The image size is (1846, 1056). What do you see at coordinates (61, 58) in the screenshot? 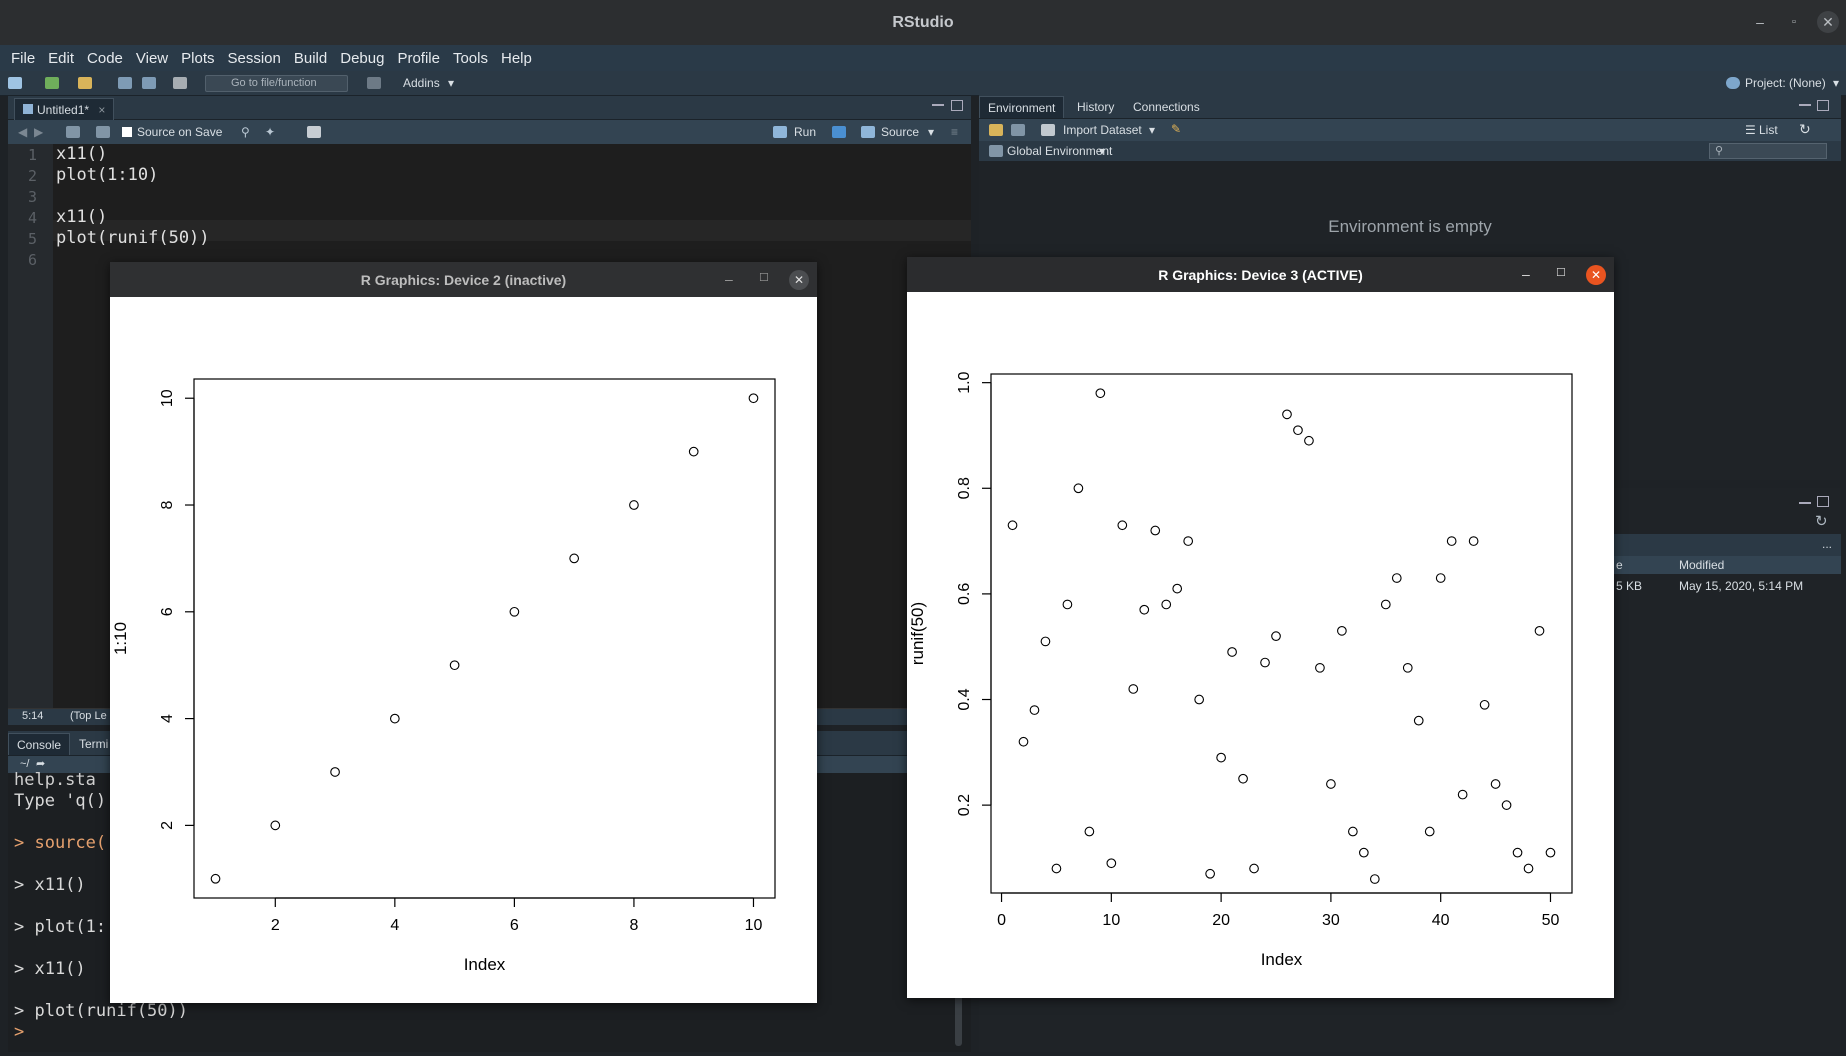
I see `menu-edit: Edit` at bounding box center [61, 58].